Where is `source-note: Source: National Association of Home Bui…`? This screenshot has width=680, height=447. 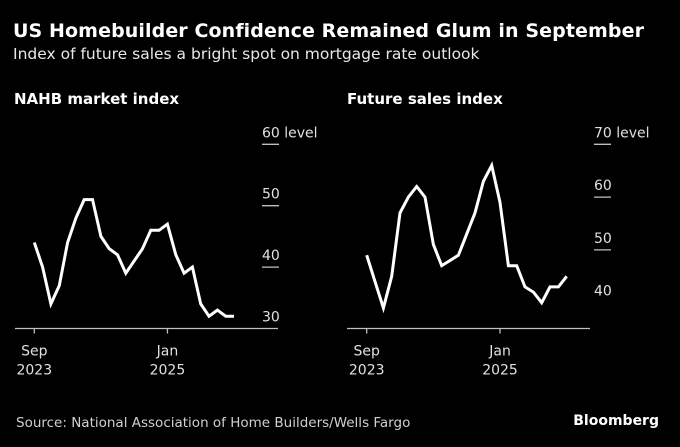 source-note: Source: National Association of Home Bui… is located at coordinates (213, 423).